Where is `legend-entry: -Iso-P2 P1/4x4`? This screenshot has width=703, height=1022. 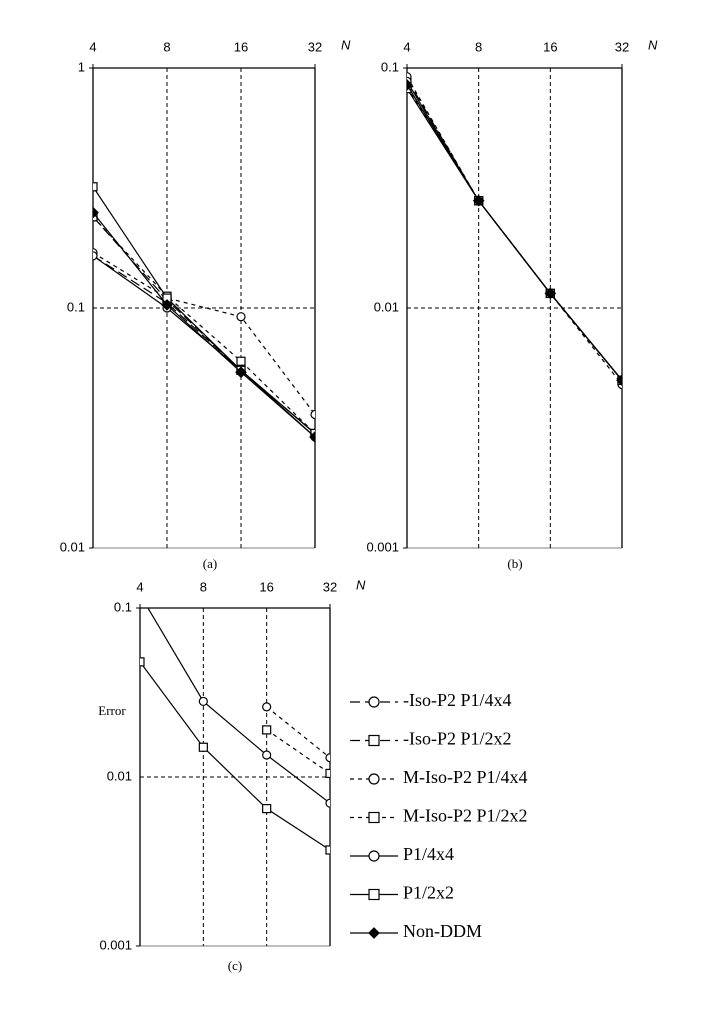
legend-entry: -Iso-P2 P1/4x4 is located at coordinates (431, 700).